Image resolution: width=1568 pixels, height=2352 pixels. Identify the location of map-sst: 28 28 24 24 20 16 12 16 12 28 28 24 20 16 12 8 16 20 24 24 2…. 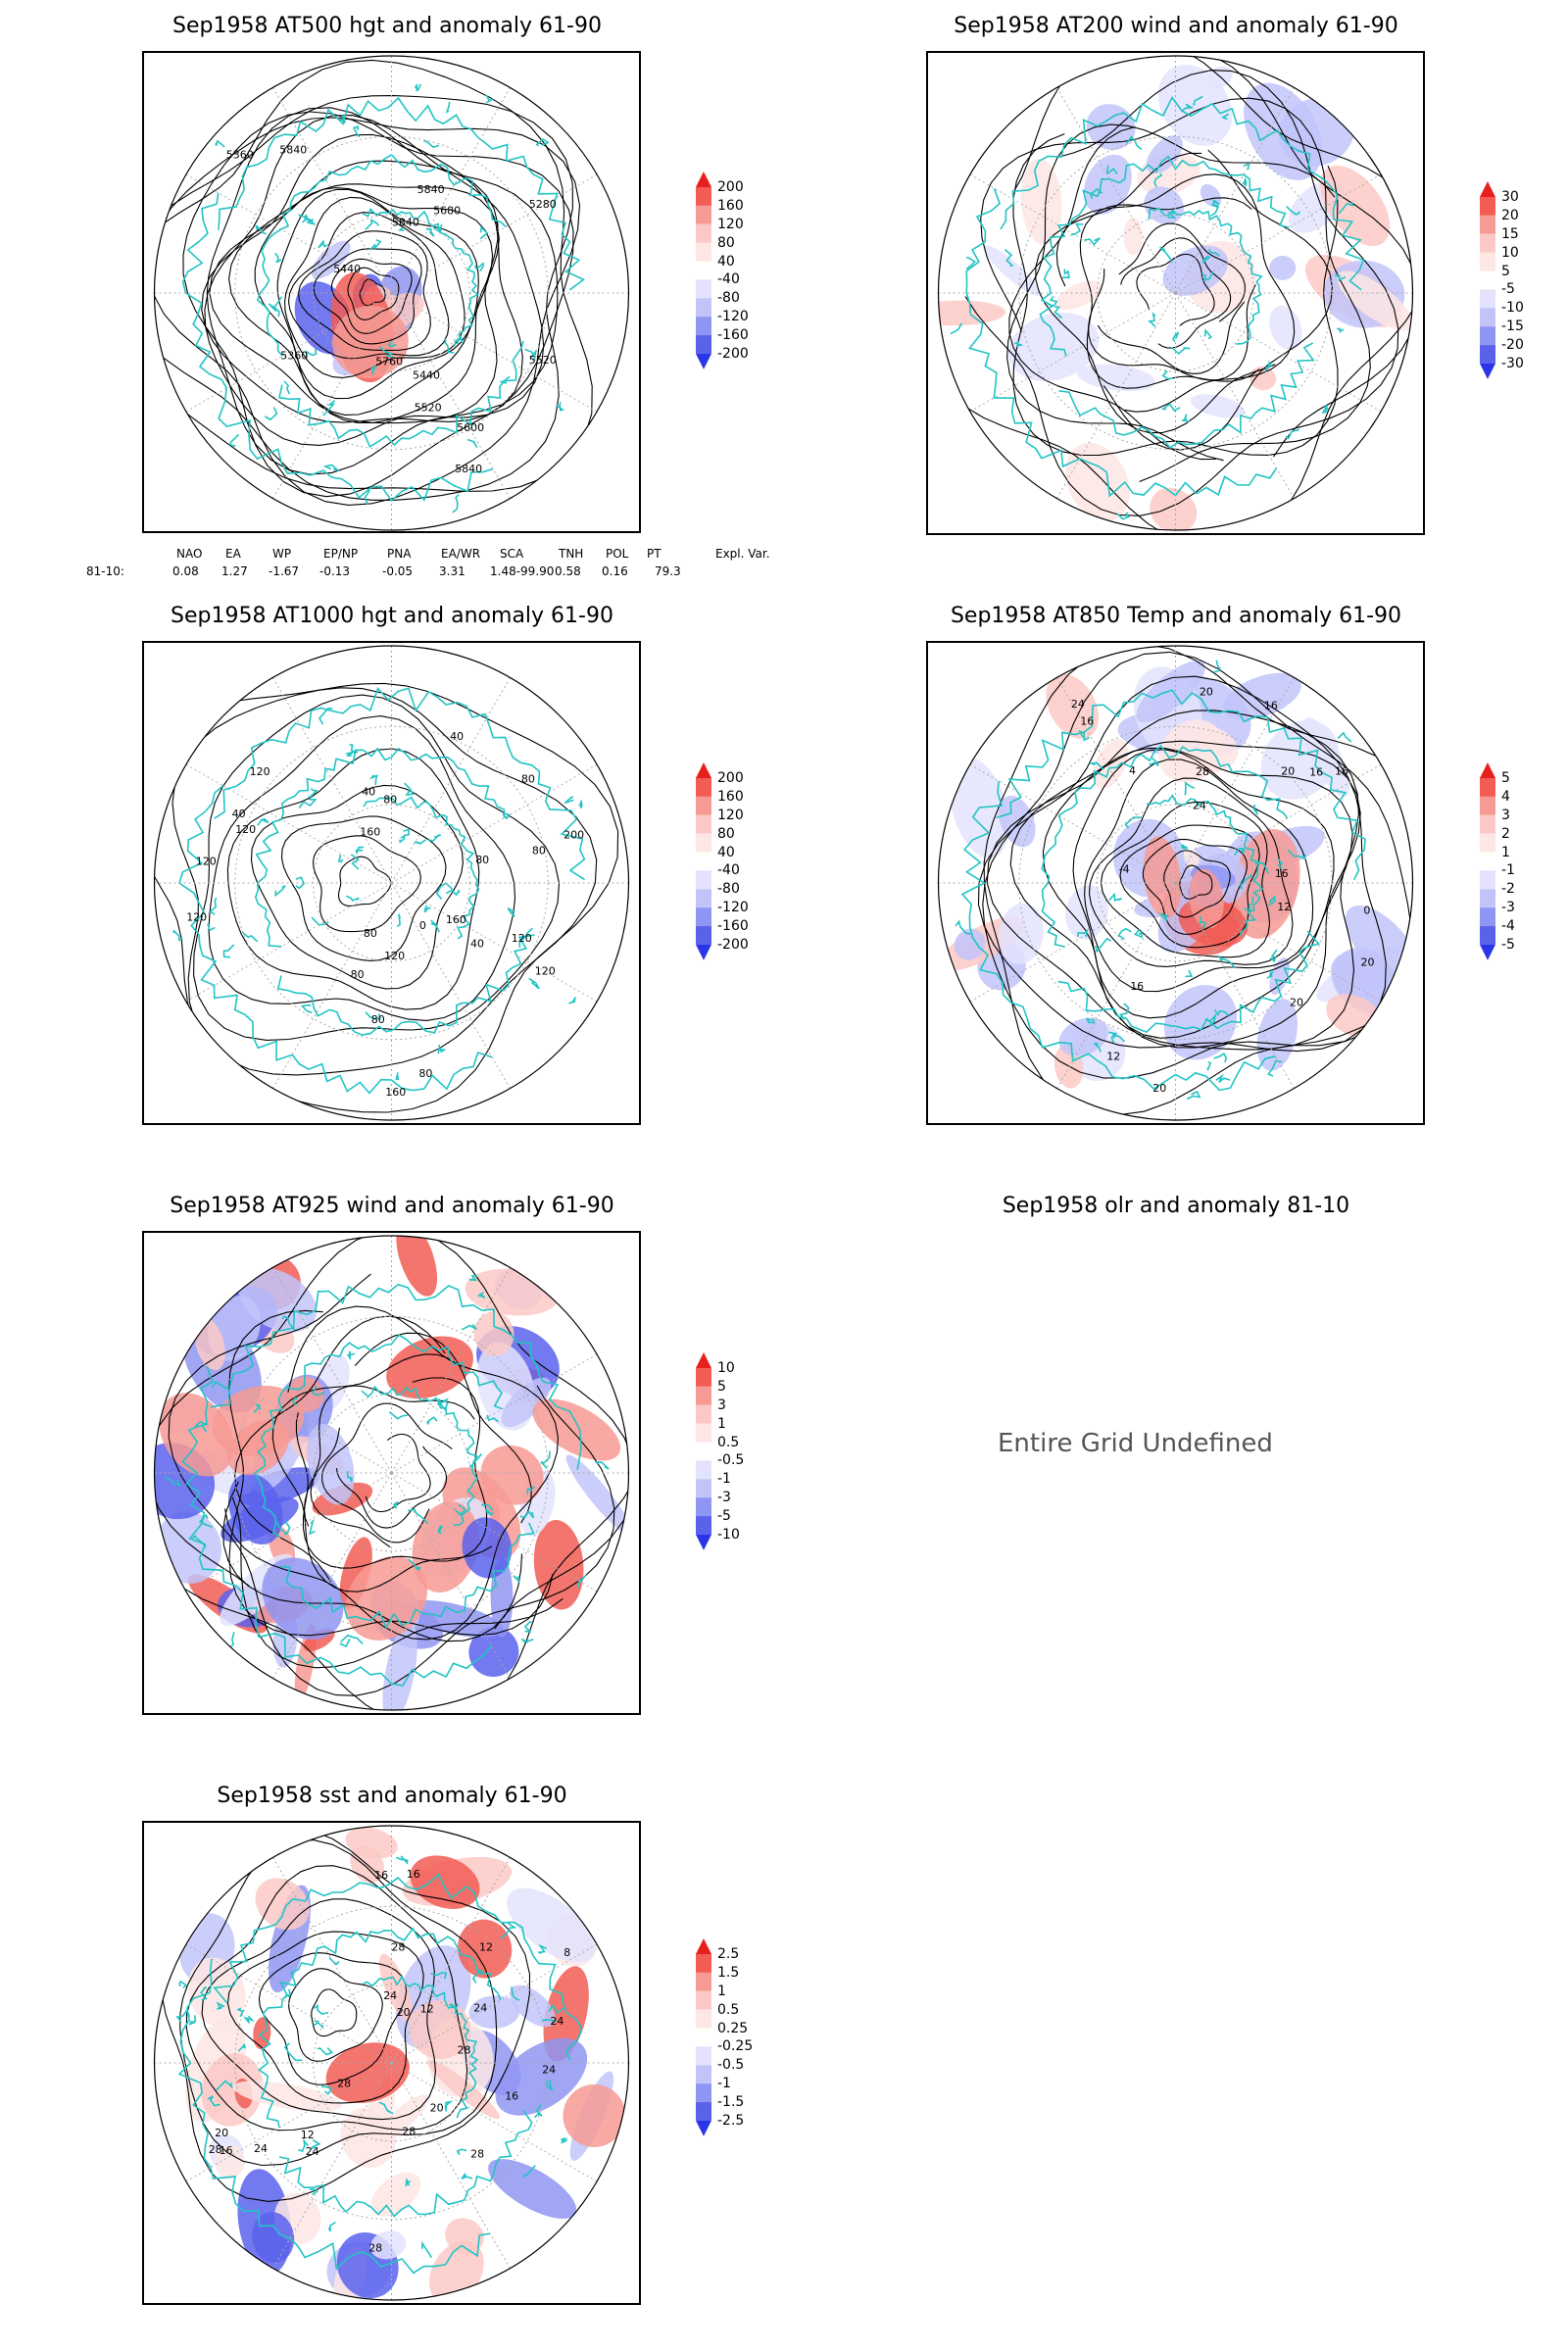
(391, 2063).